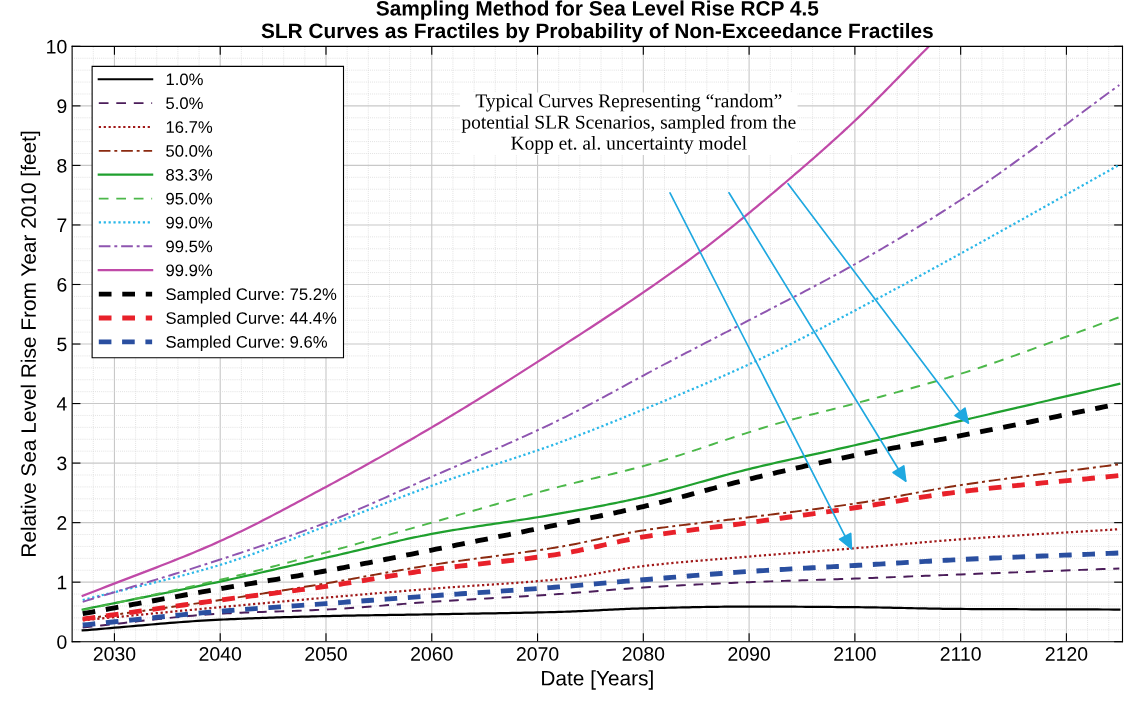 This screenshot has width=1127, height=713. I want to click on legend-label: 99.5%, so click(189, 246).